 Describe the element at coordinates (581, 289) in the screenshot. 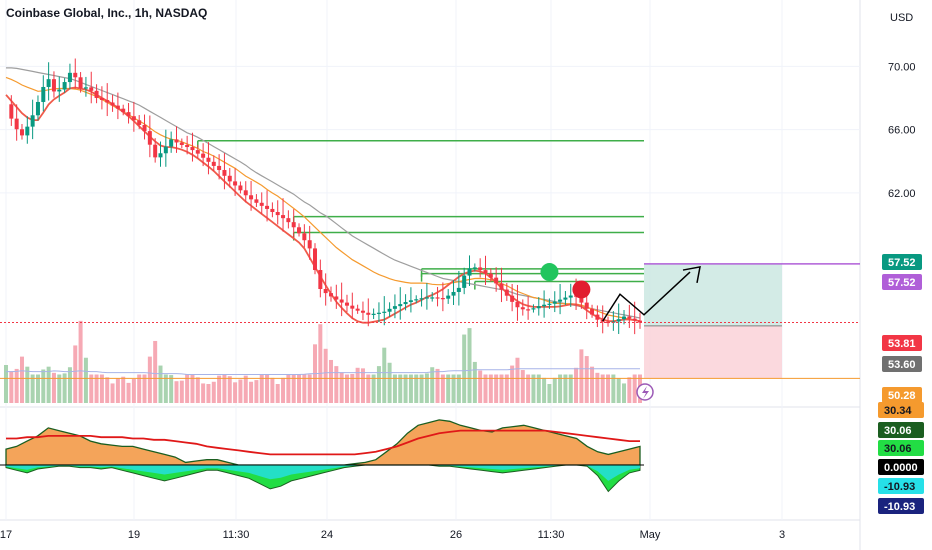

I see `sell-signal-dot` at that location.